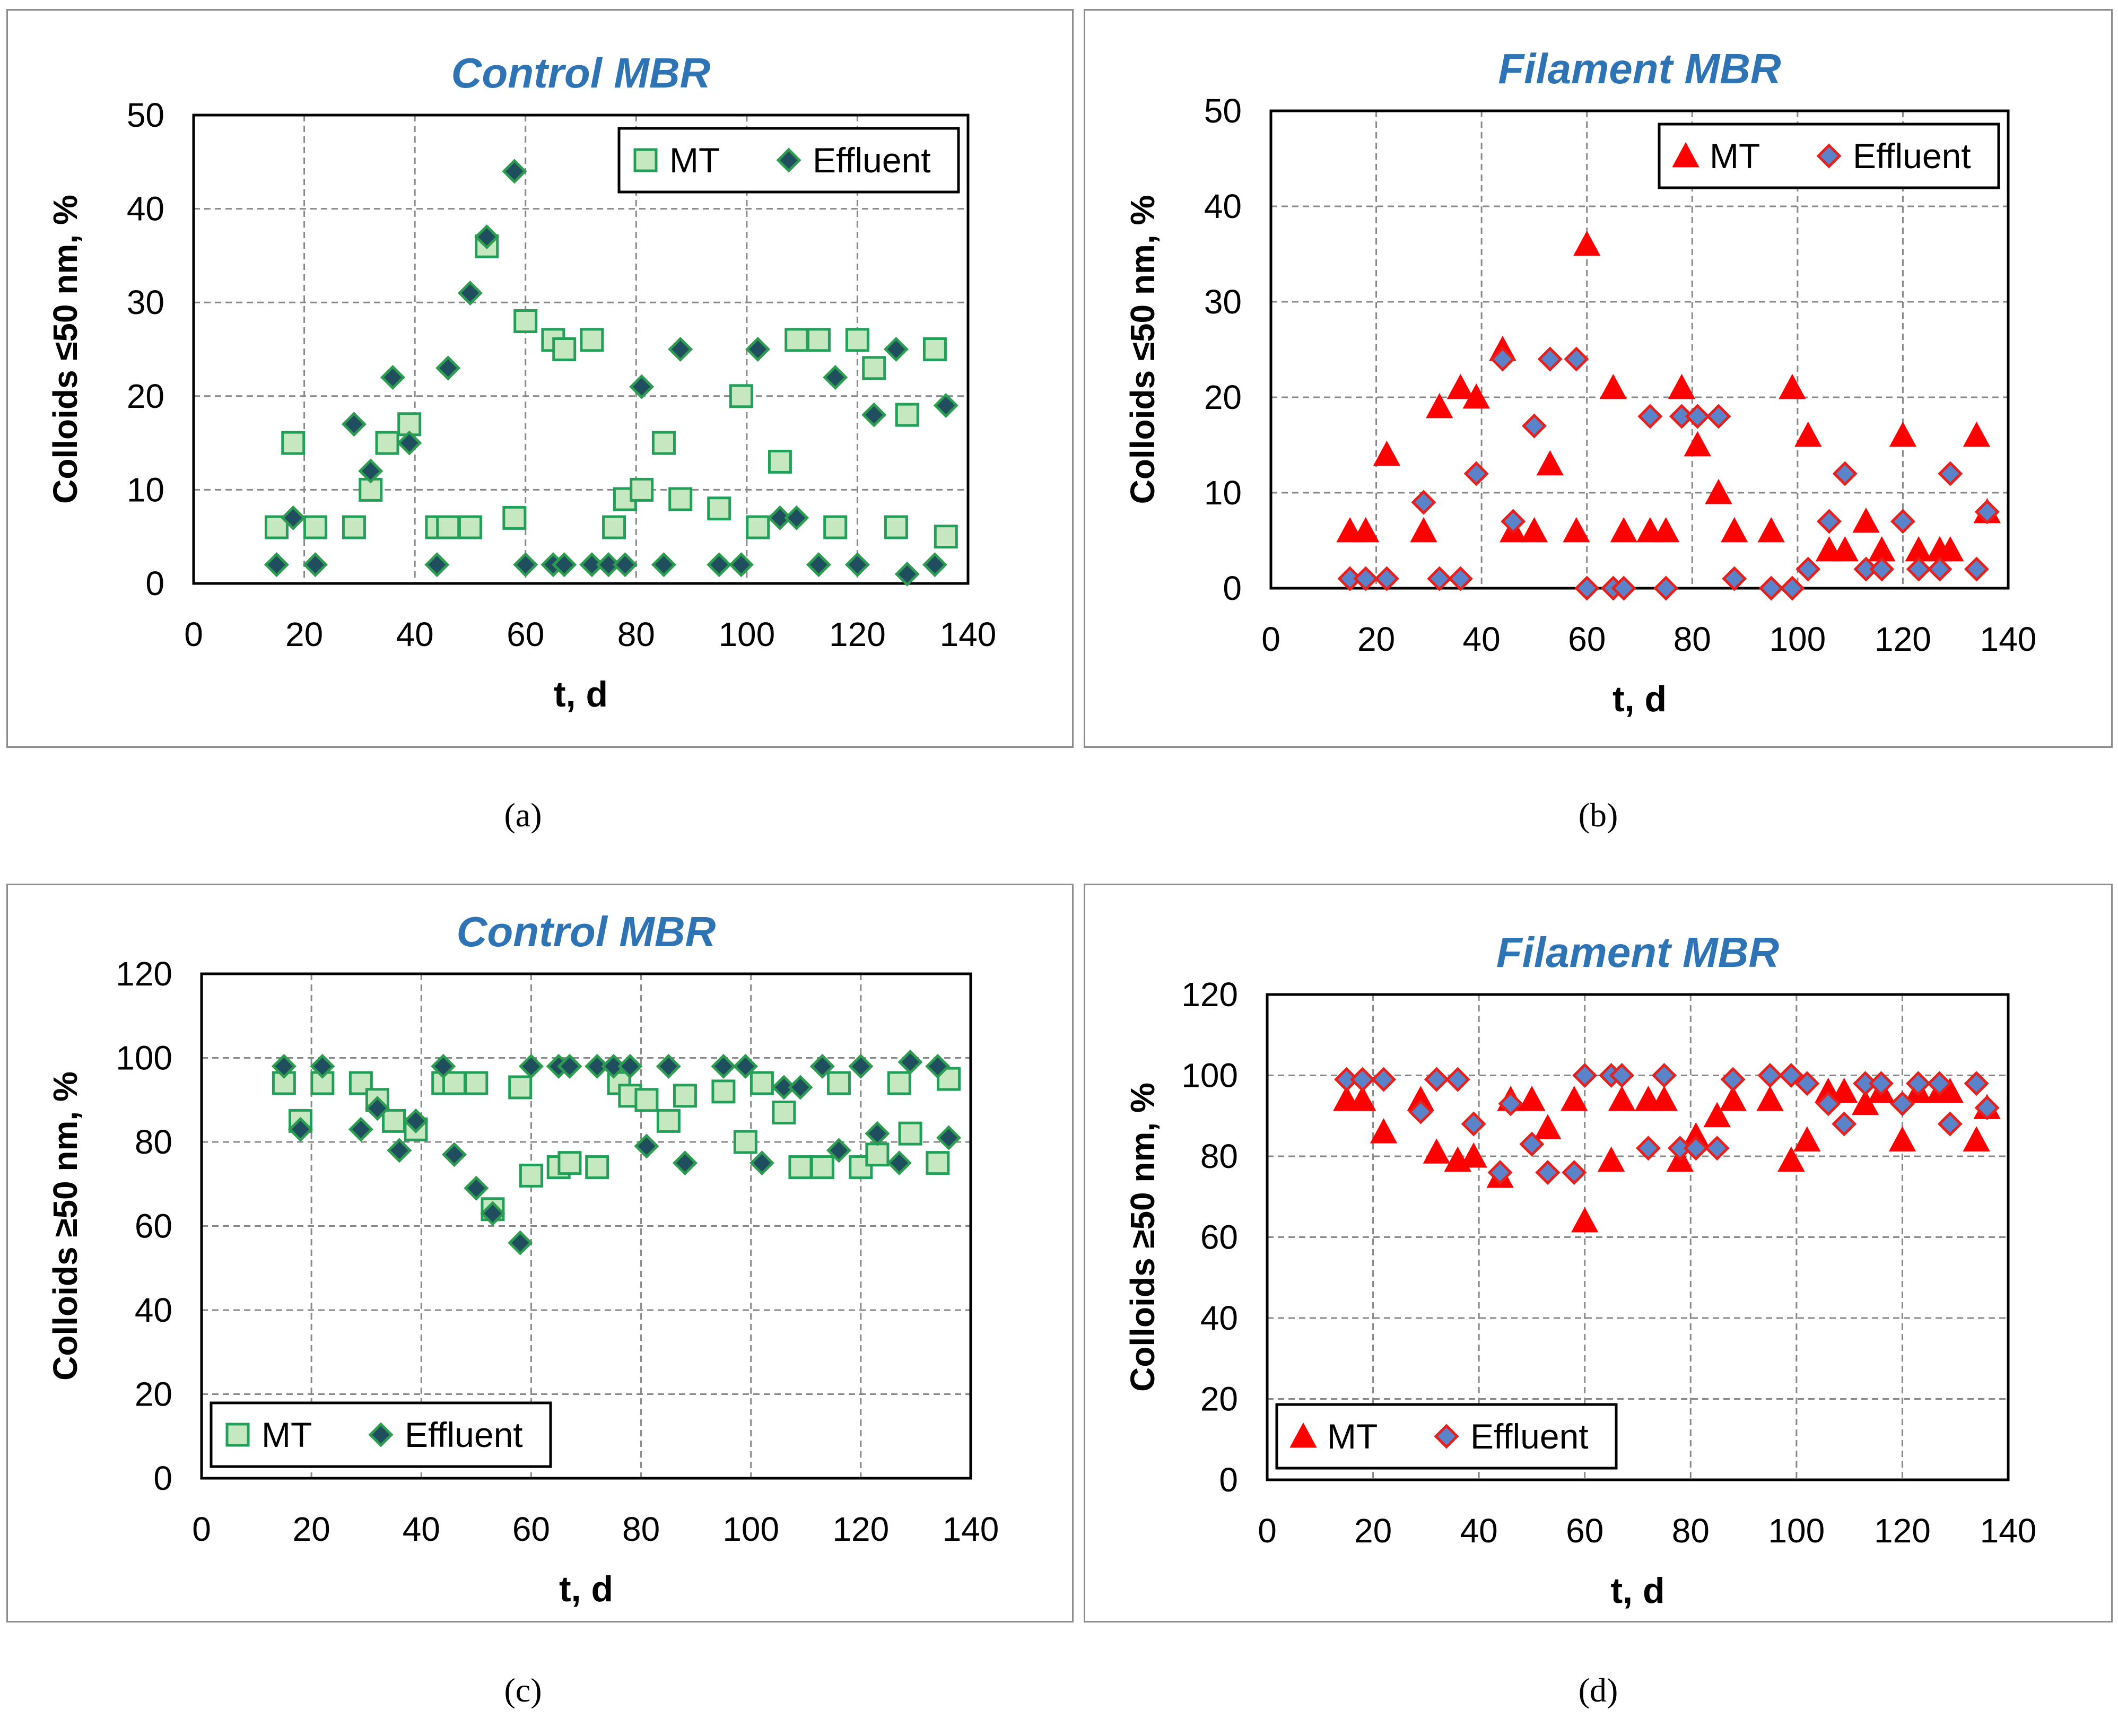 The height and width of the screenshot is (1736, 2118). Describe the element at coordinates (1667, 1155) in the screenshot. I see `series-mt` at that location.